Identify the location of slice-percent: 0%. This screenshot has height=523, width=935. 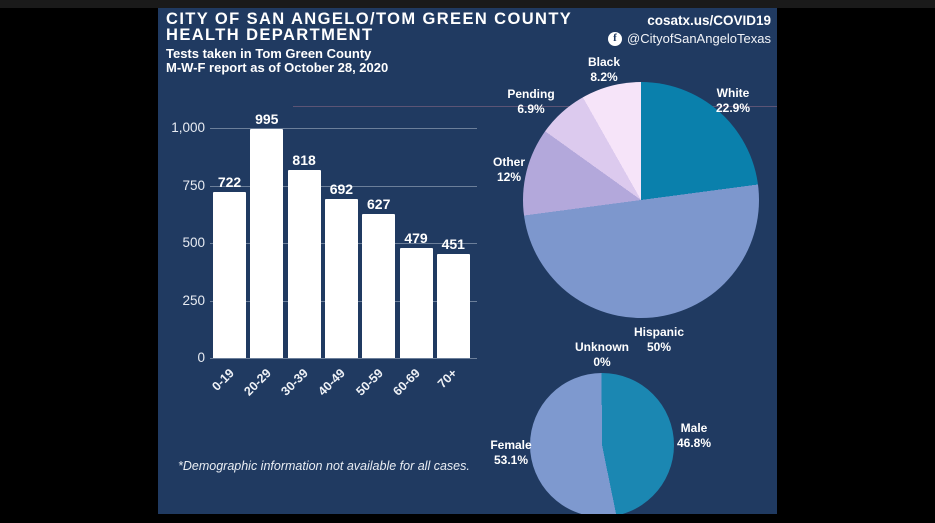
(602, 362).